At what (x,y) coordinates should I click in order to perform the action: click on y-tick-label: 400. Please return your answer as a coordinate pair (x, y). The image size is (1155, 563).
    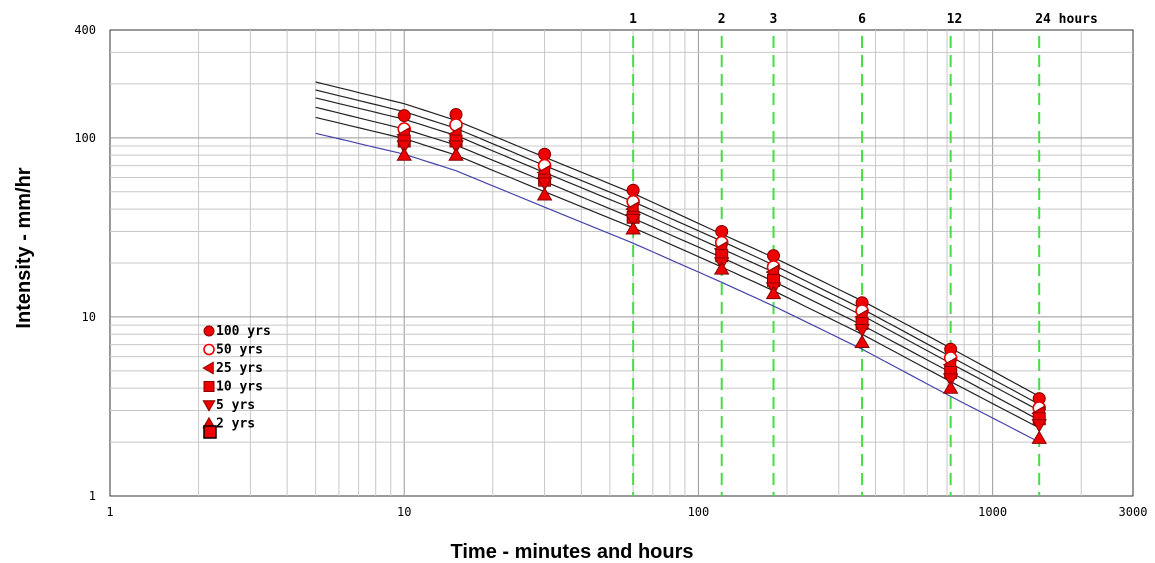
    Looking at the image, I should click on (85, 30).